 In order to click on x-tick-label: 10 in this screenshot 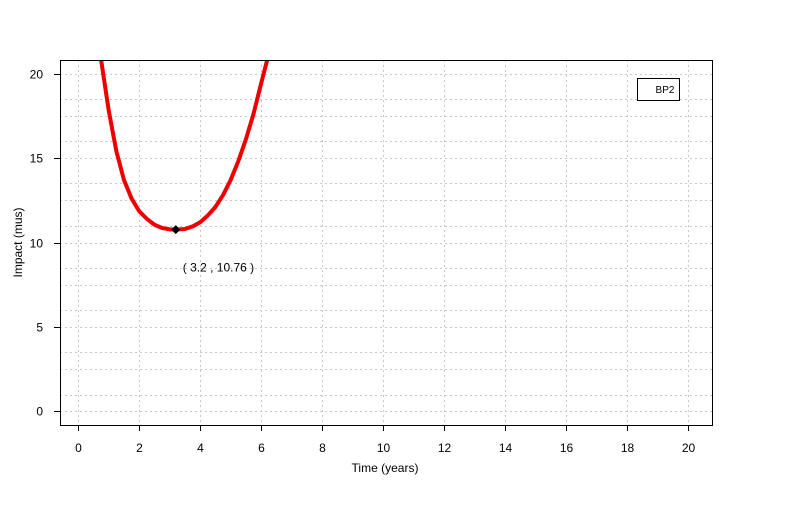, I will do `click(384, 448)`.